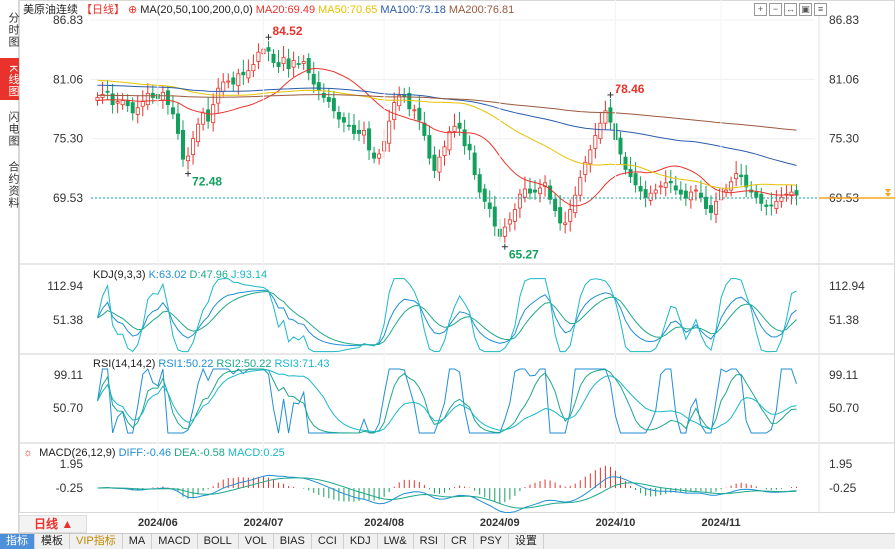 This screenshot has height=549, width=895. What do you see at coordinates (888, 192) in the screenshot?
I see `last-price-arrow-icon` at bounding box center [888, 192].